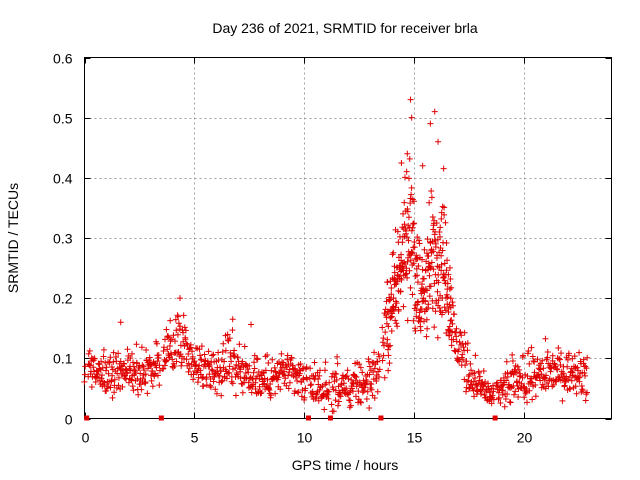 The height and width of the screenshot is (480, 640). What do you see at coordinates (525, 438) in the screenshot?
I see `x-tick-label: 20` at bounding box center [525, 438].